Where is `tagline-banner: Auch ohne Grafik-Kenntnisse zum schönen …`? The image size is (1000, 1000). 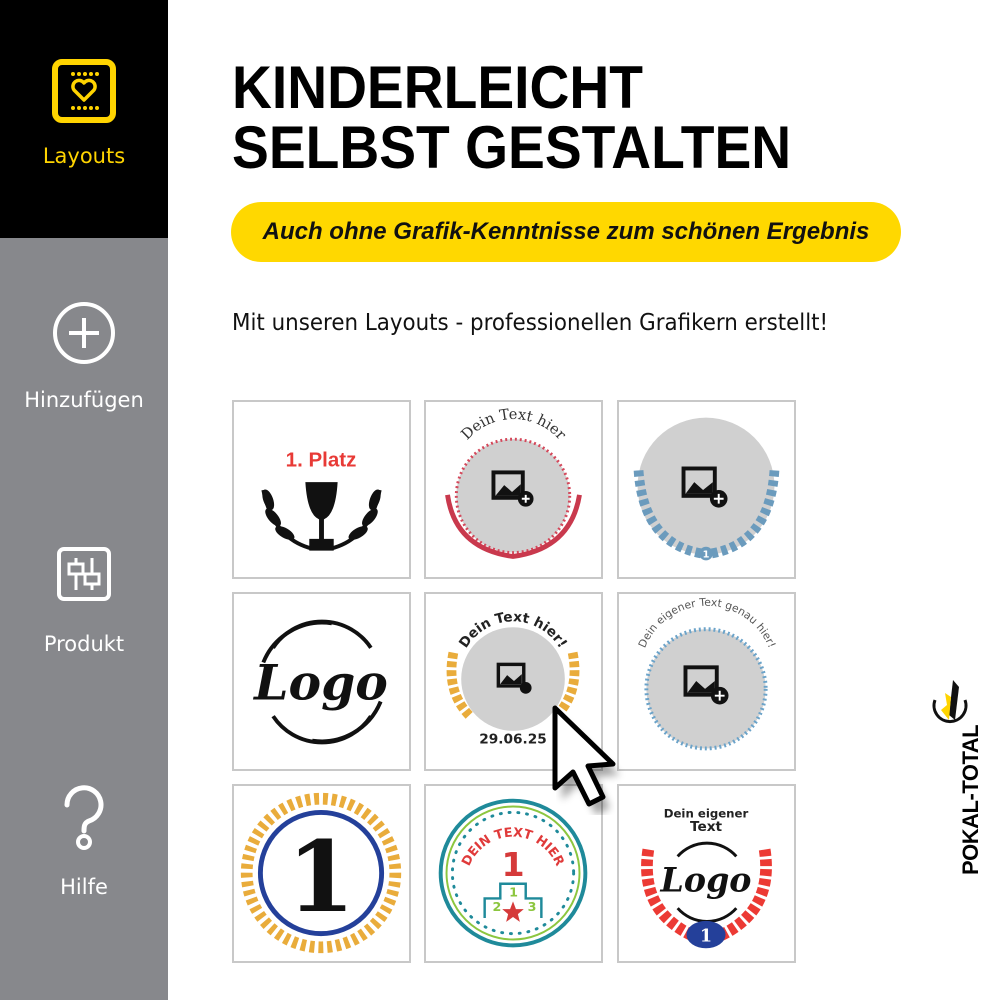 tagline-banner: Auch ohne Grafik-Kenntnisse zum schönen … is located at coordinates (566, 232).